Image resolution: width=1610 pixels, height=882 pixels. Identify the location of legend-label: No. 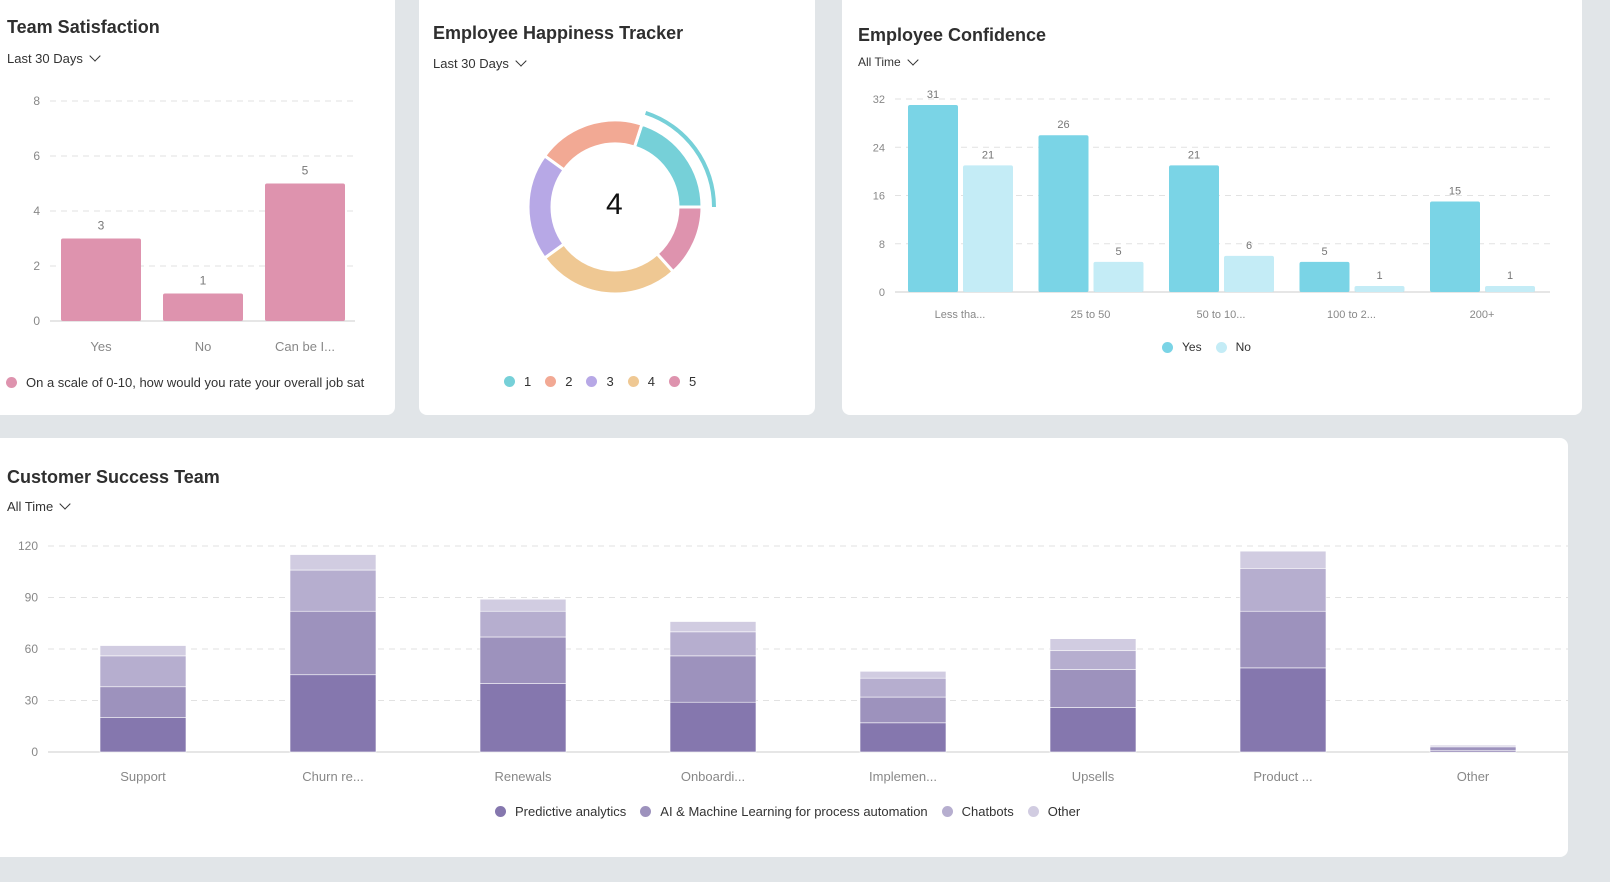
(1243, 347).